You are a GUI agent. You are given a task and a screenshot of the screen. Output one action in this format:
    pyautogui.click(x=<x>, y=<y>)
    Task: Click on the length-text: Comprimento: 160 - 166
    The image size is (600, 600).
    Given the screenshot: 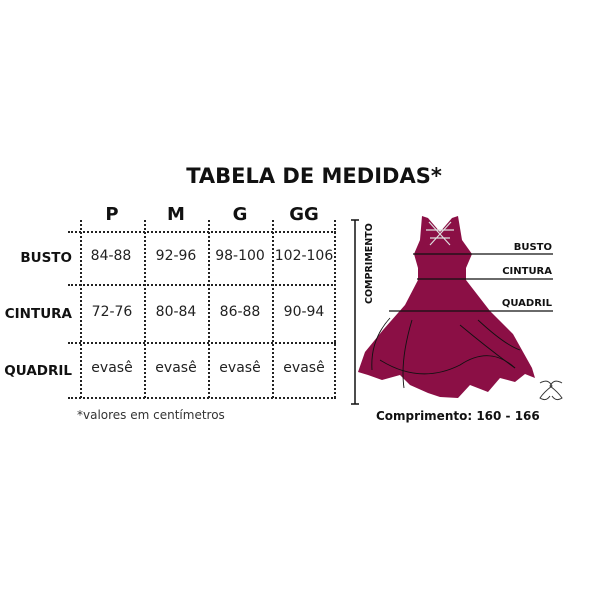 What is the action you would take?
    pyautogui.click(x=458, y=416)
    